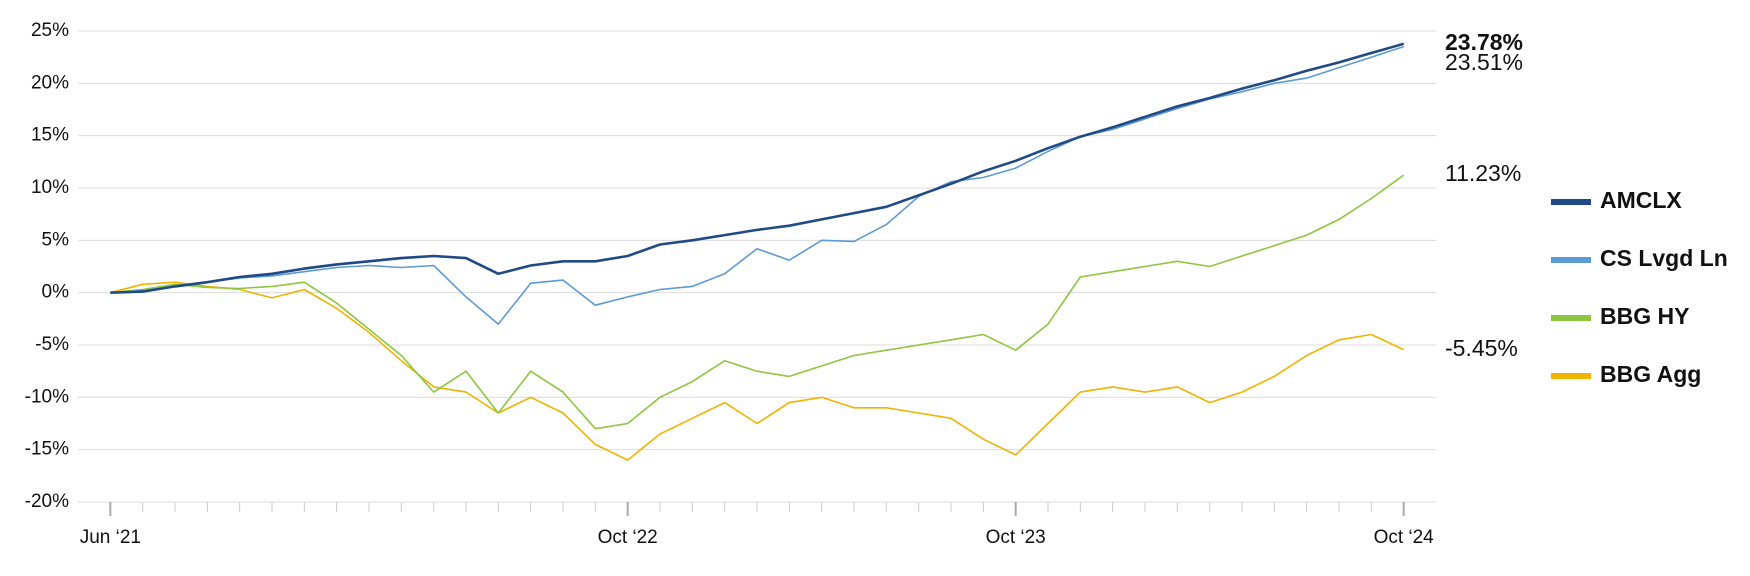 The image size is (1750, 576). Describe the element at coordinates (1481, 348) in the screenshot. I see `end-label: -5.45%` at that location.